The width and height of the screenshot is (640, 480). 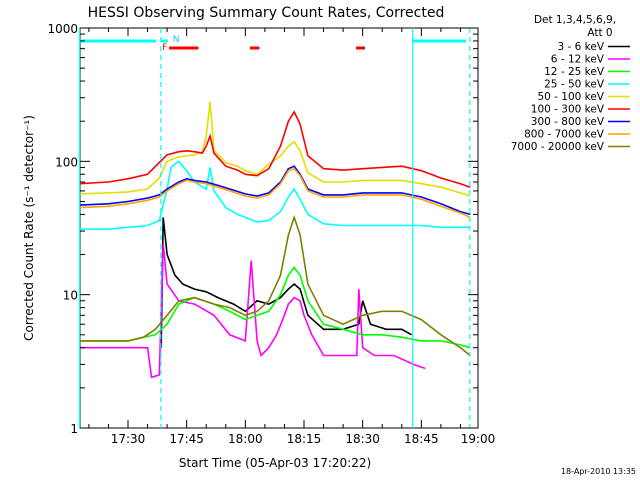 I want to click on x-tick-label-3: 18:15, so click(x=304, y=439).